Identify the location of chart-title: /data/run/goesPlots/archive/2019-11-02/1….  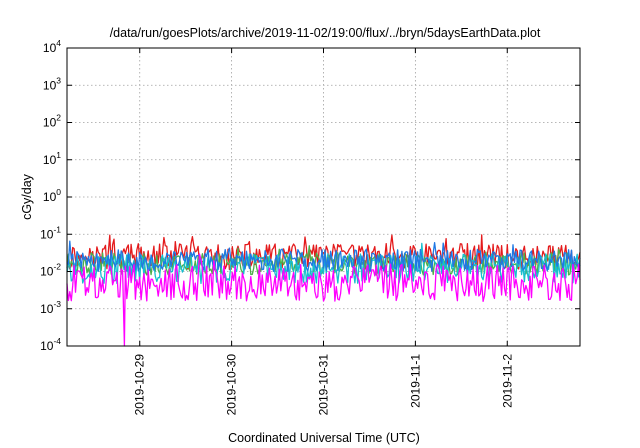
(325, 33).